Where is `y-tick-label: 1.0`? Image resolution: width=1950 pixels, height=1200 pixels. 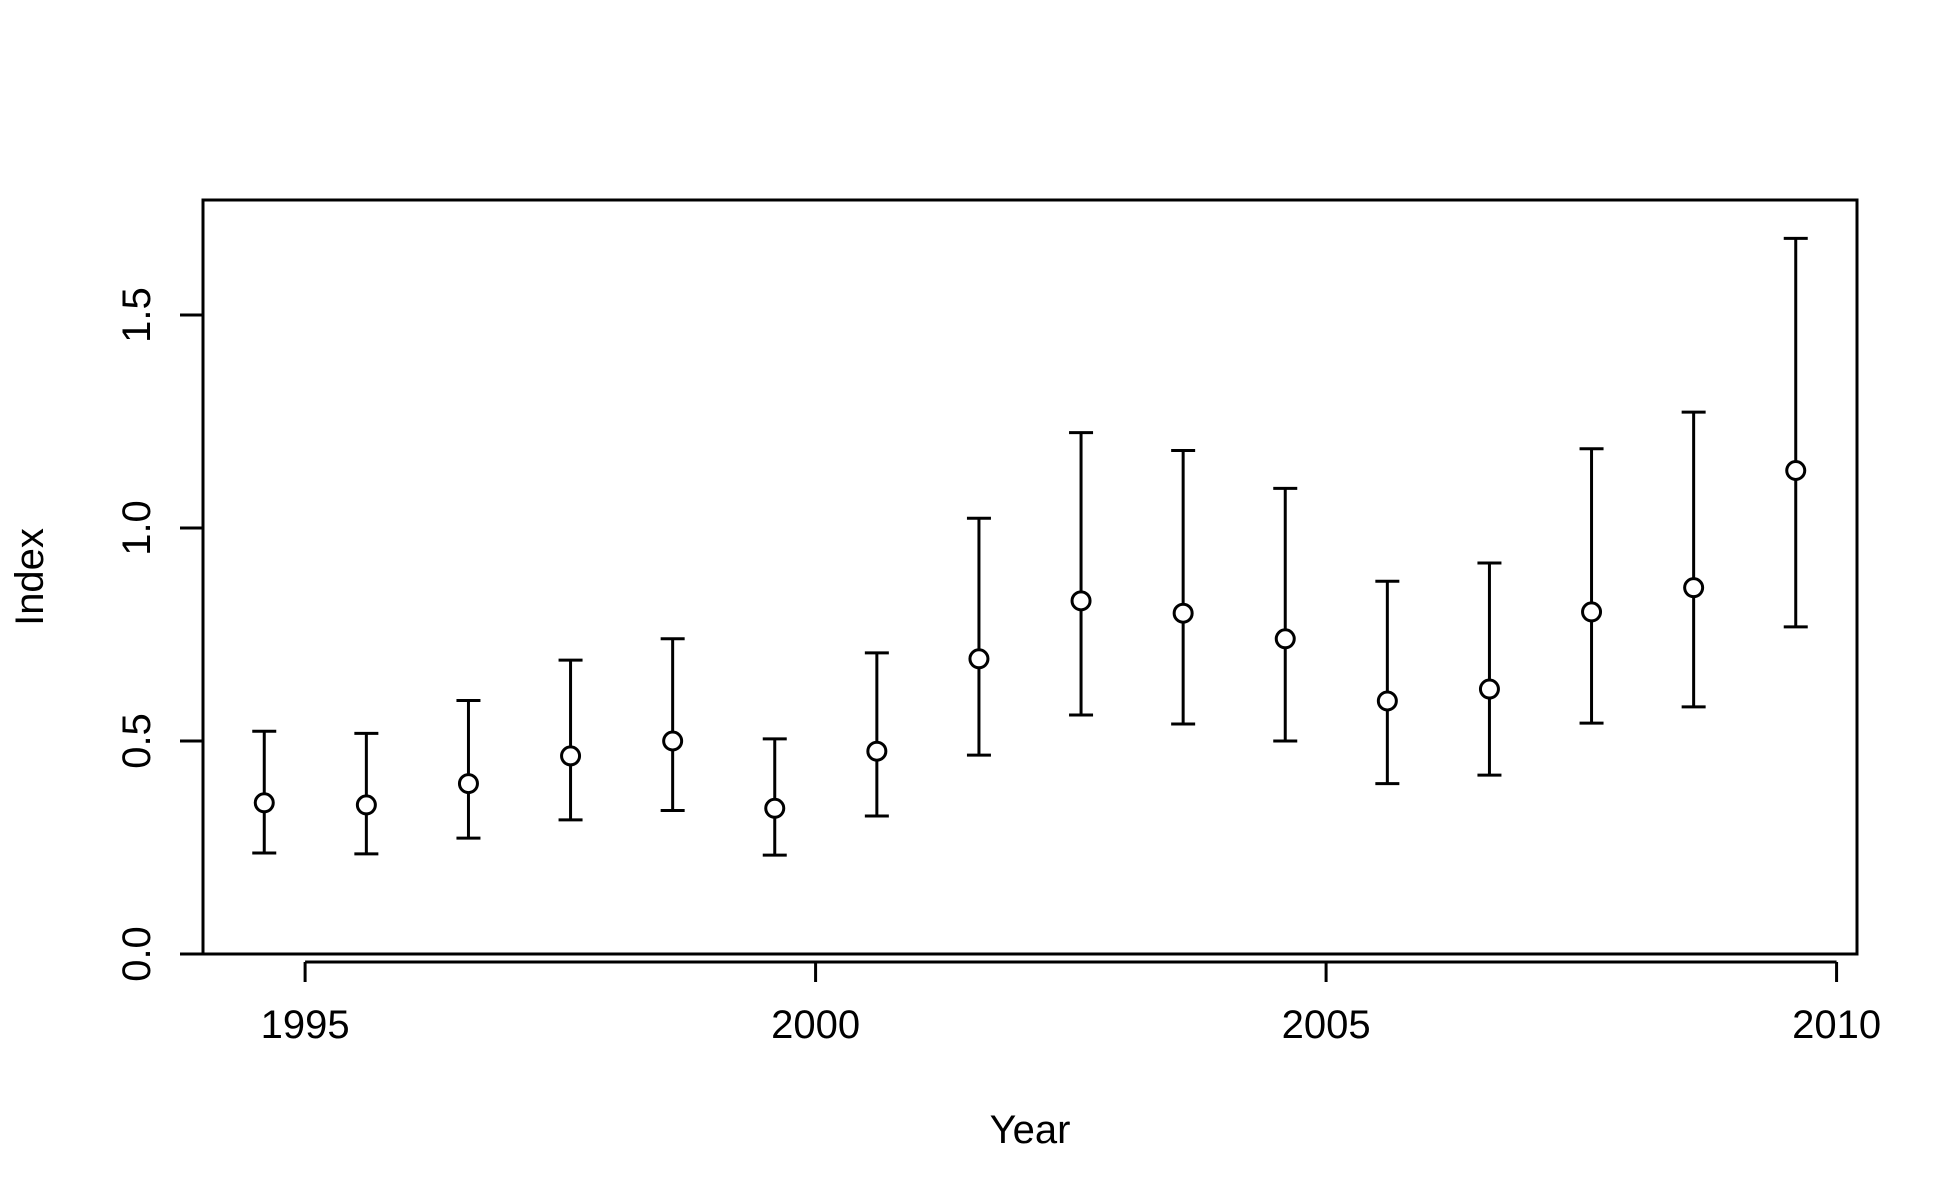
y-tick-label: 1.0 is located at coordinates (137, 528).